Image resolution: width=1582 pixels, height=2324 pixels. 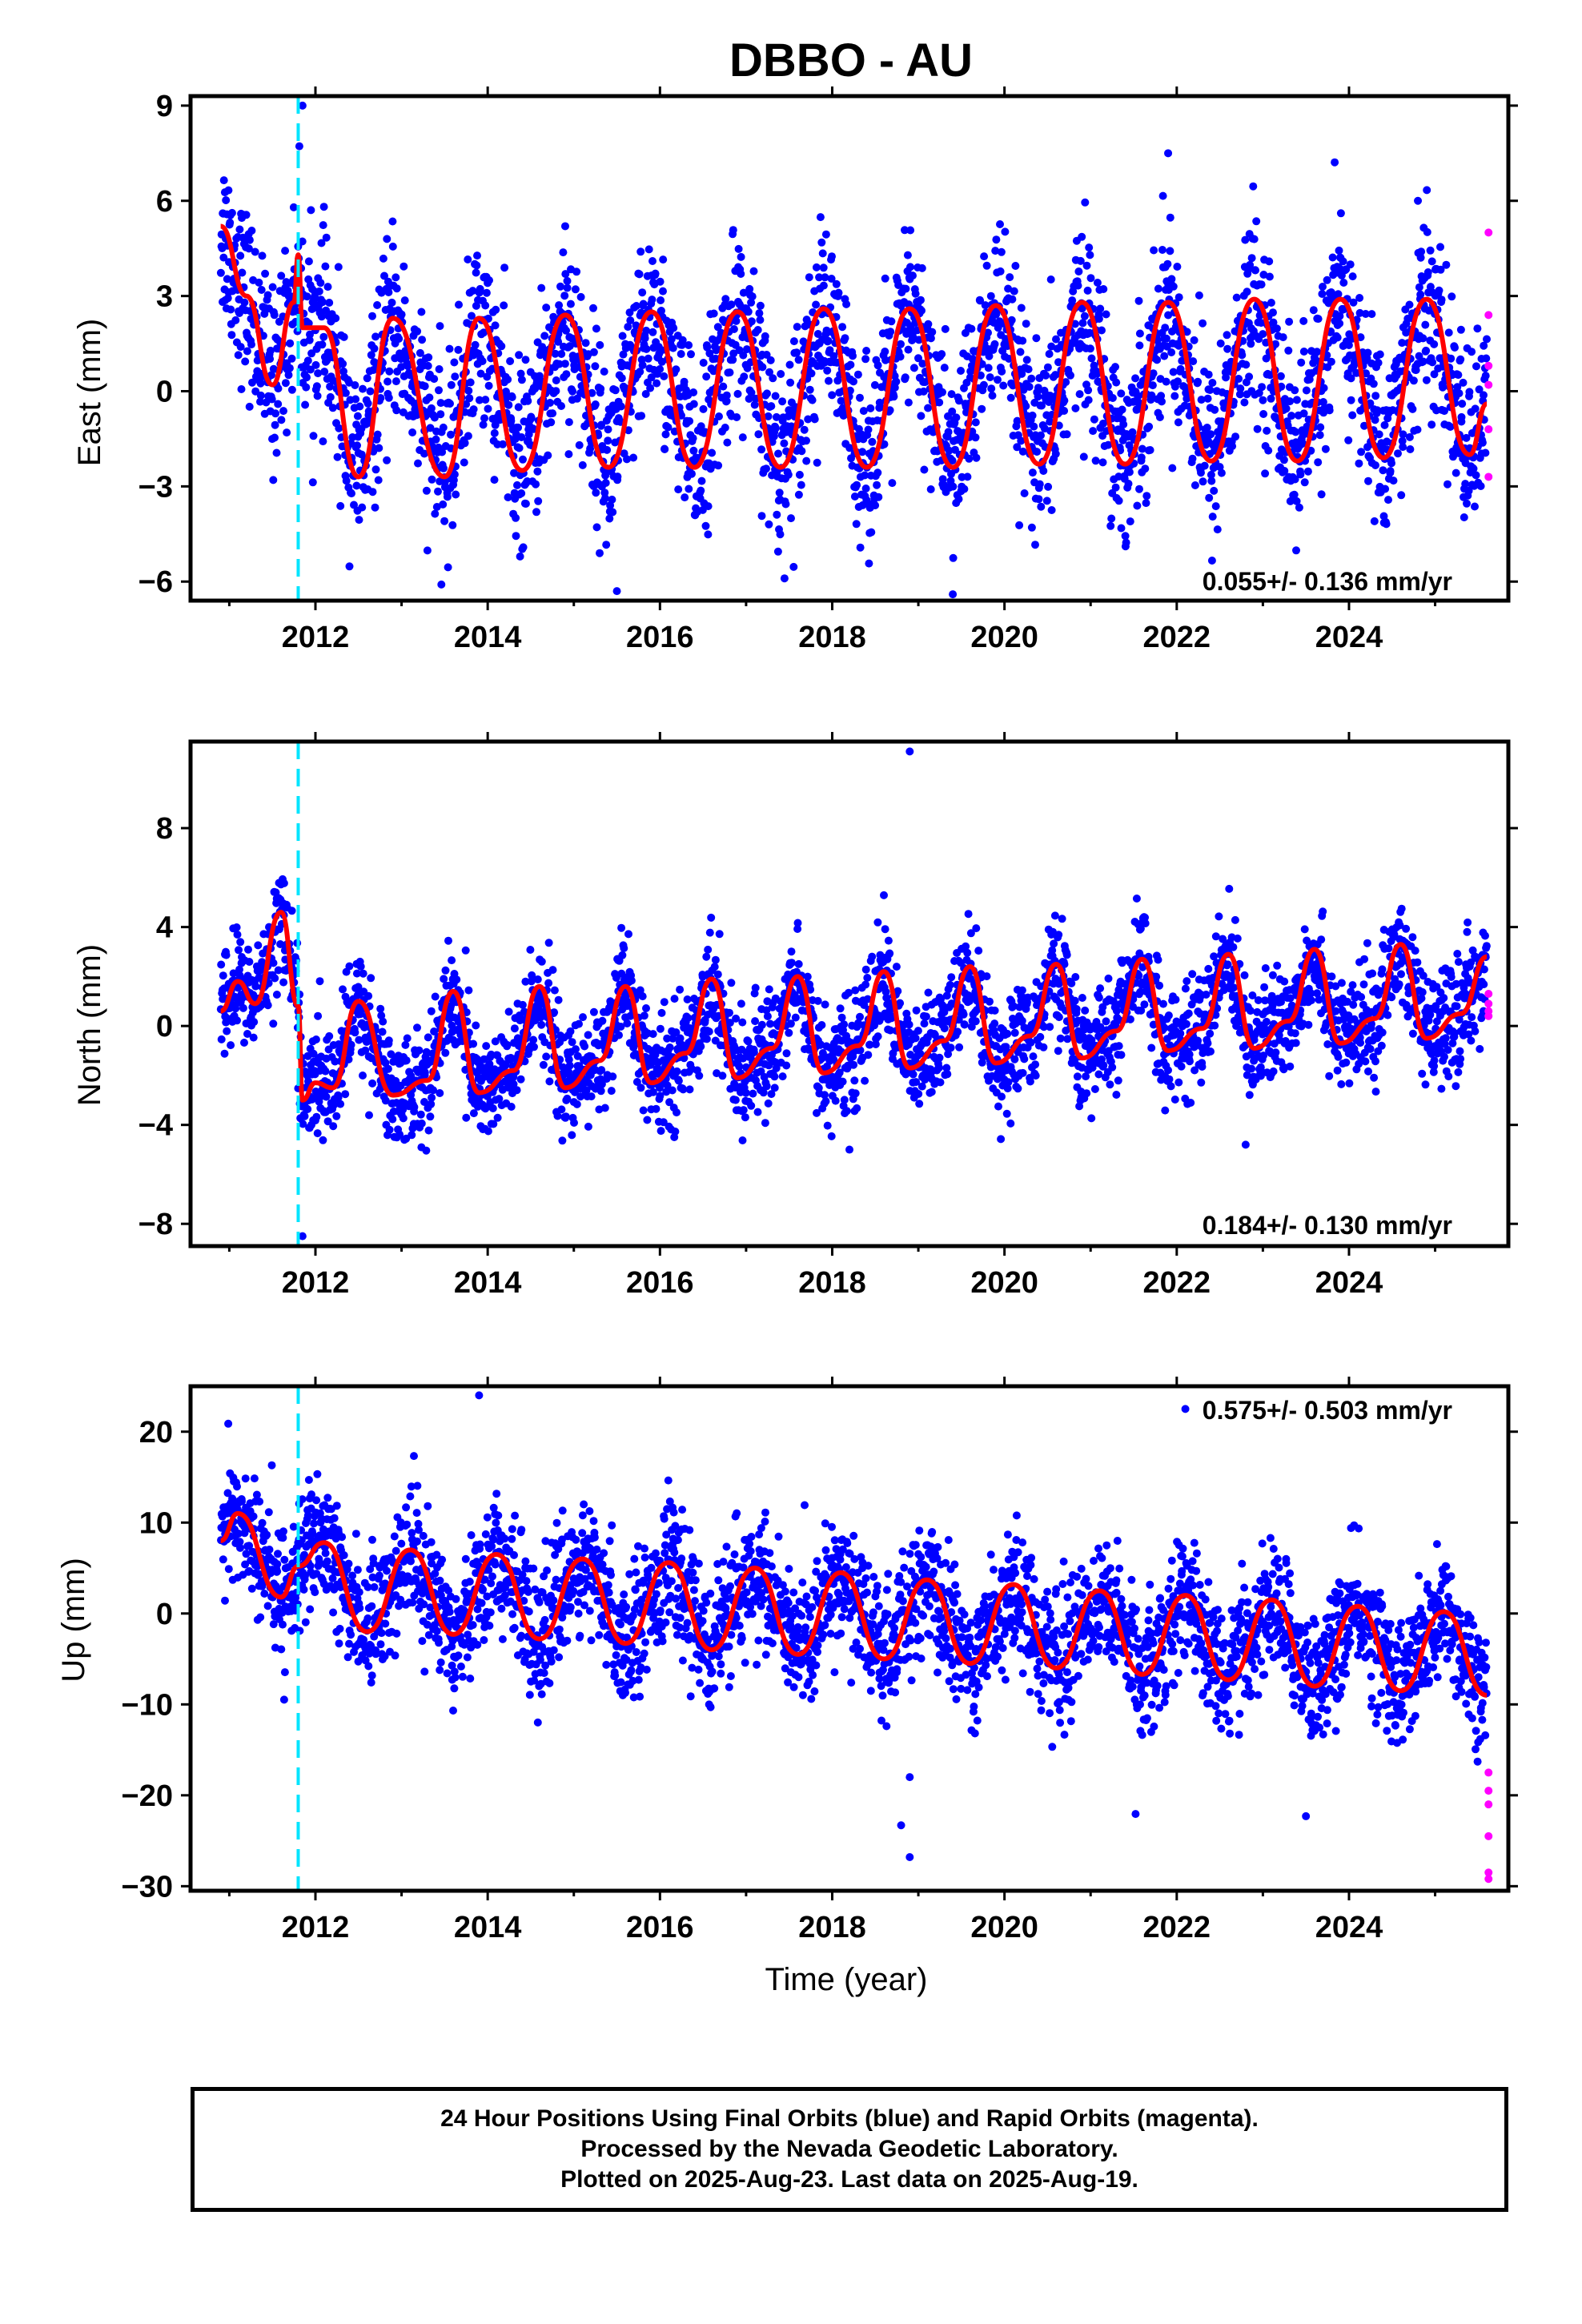 I want to click on y-tick-label: 6, so click(x=164, y=202).